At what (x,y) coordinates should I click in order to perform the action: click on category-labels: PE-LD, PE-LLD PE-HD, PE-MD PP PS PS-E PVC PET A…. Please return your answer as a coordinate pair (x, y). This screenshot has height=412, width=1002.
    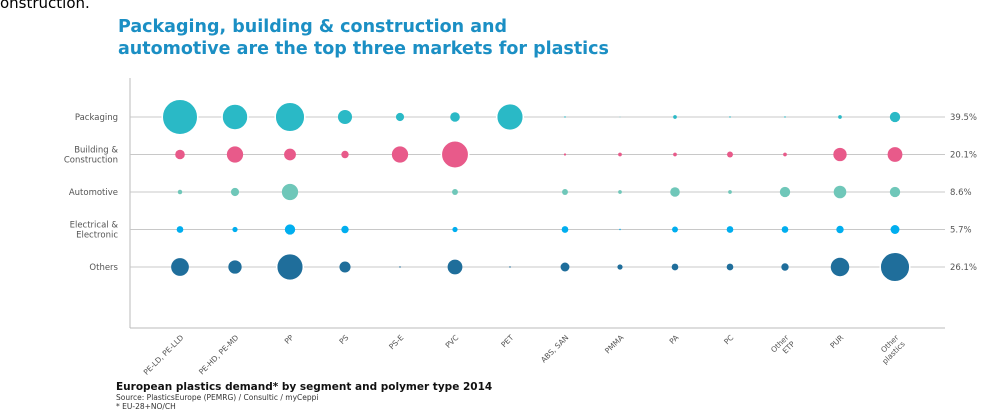
    Looking at the image, I should click on (524, 354).